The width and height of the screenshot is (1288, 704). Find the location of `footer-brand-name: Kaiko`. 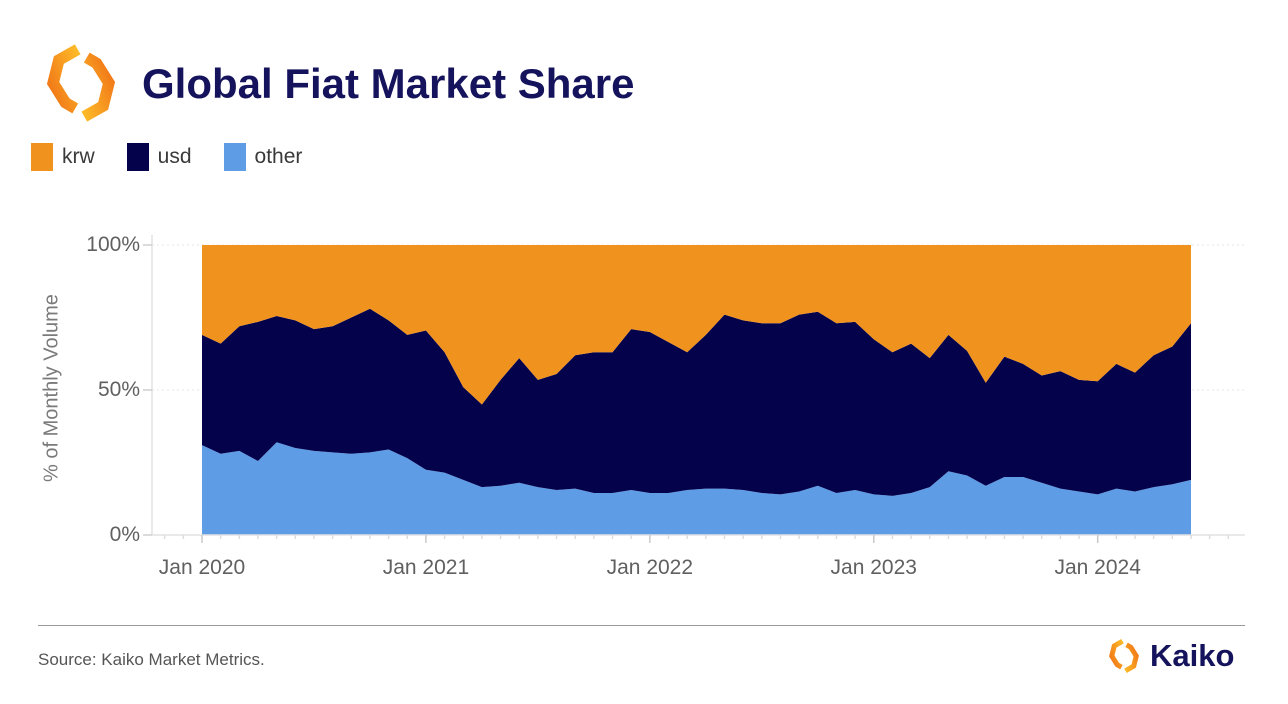

footer-brand-name: Kaiko is located at coordinates (1192, 655).